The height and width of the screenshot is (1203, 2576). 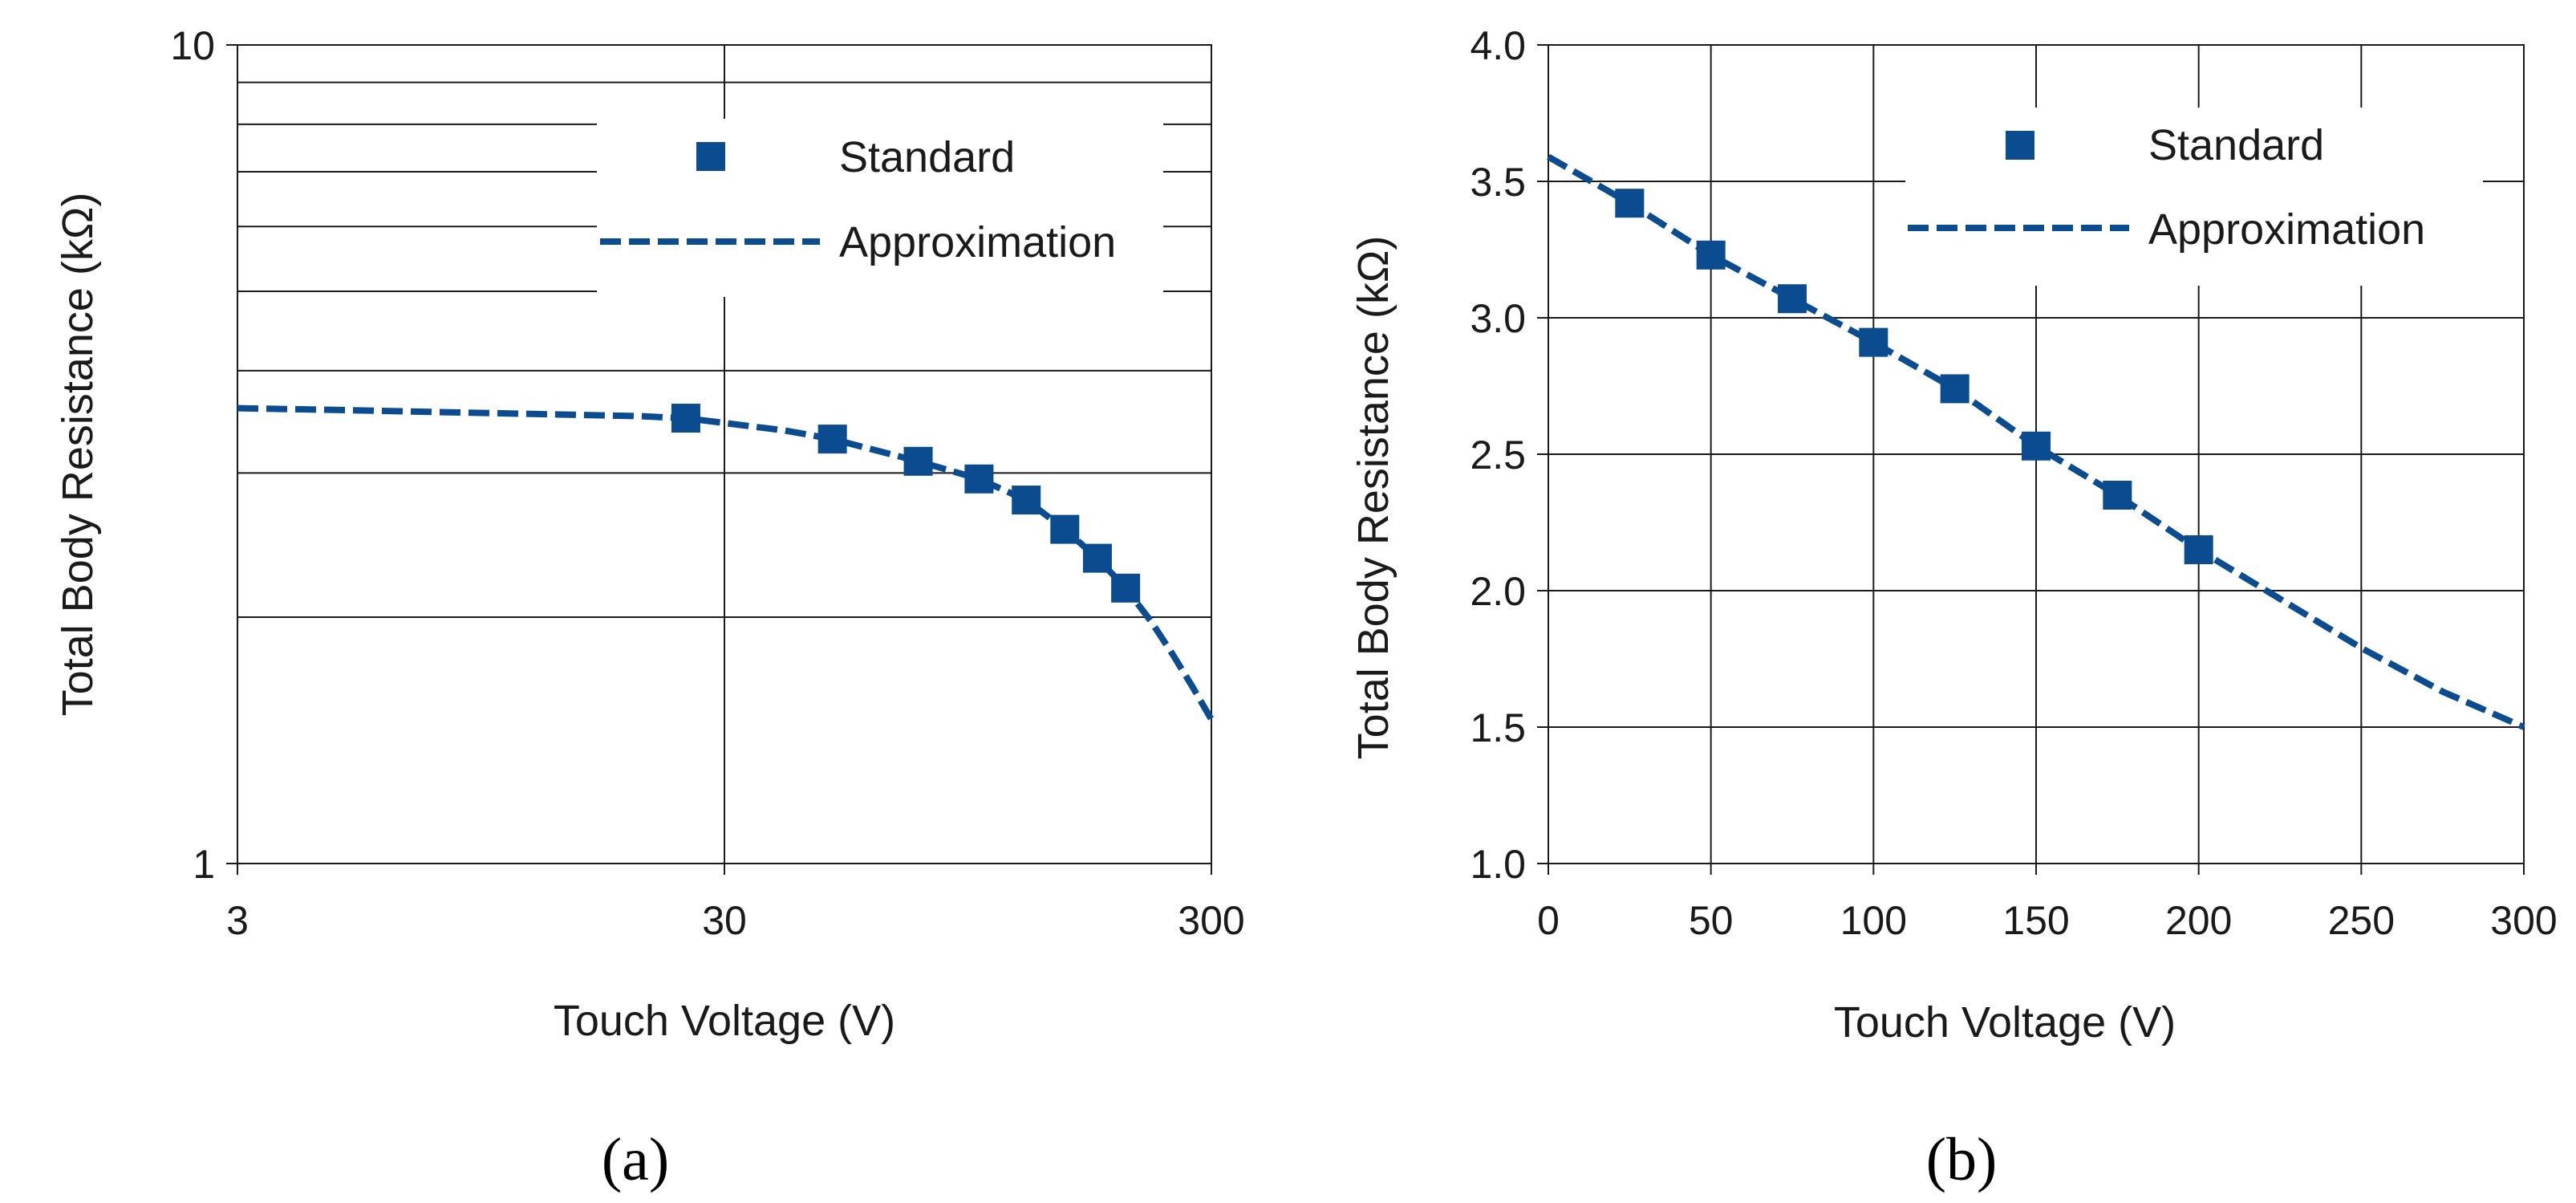 I want to click on chart-a-x-tick-label: 3, so click(x=237, y=920).